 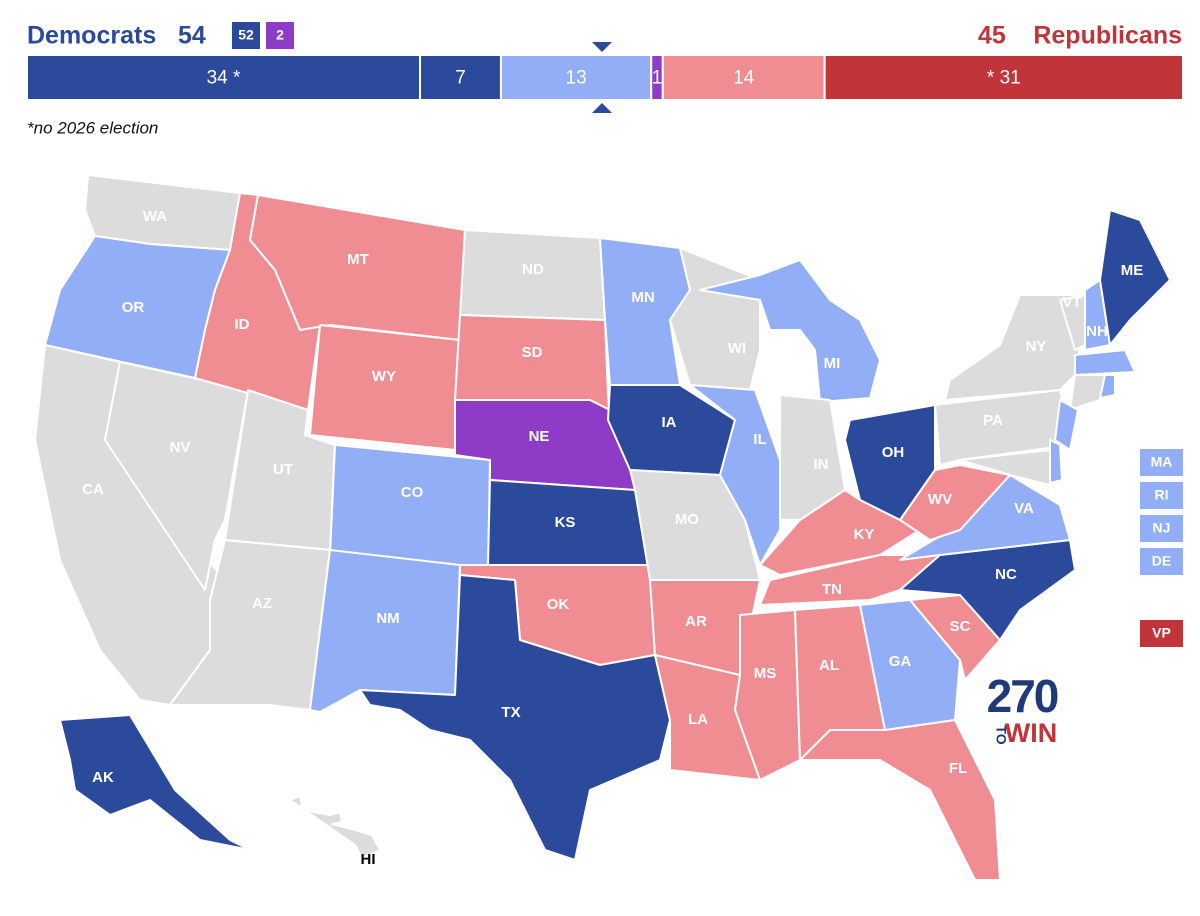 What do you see at coordinates (91, 36) in the screenshot?
I see `dem-label: Democrats` at bounding box center [91, 36].